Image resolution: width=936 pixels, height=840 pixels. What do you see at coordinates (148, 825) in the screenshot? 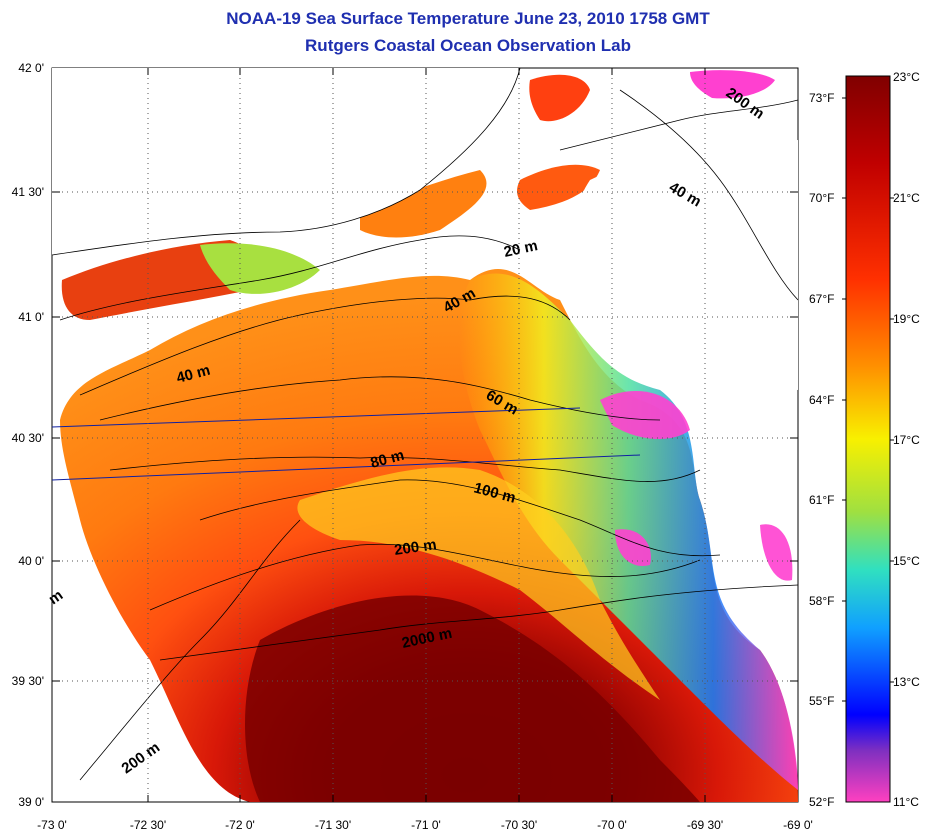
I see `lon-label: -72 30'` at bounding box center [148, 825].